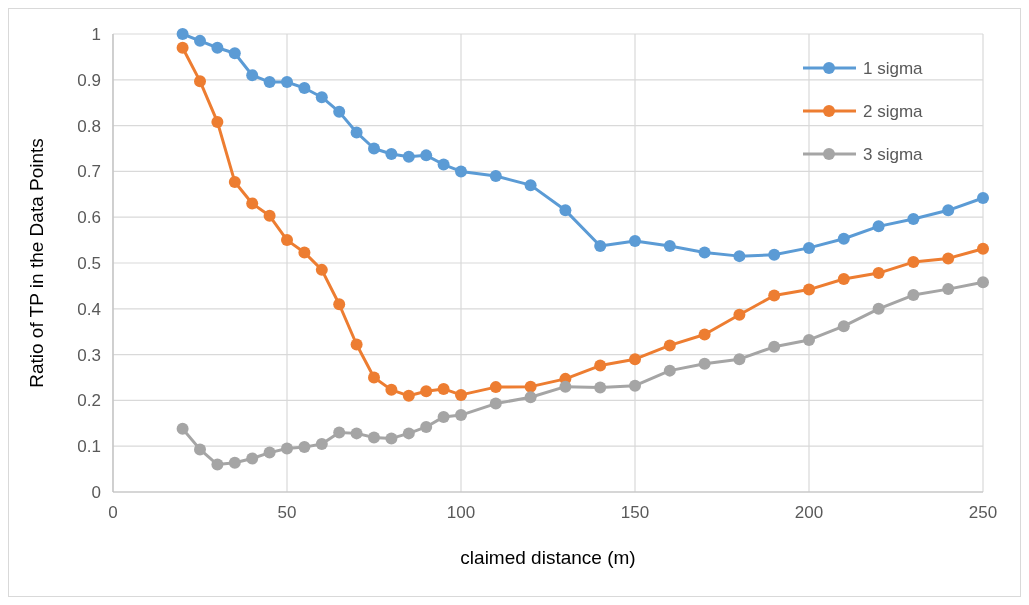 This screenshot has height=605, width=1029. Describe the element at coordinates (809, 512) in the screenshot. I see `x-tick-label: 200` at that location.